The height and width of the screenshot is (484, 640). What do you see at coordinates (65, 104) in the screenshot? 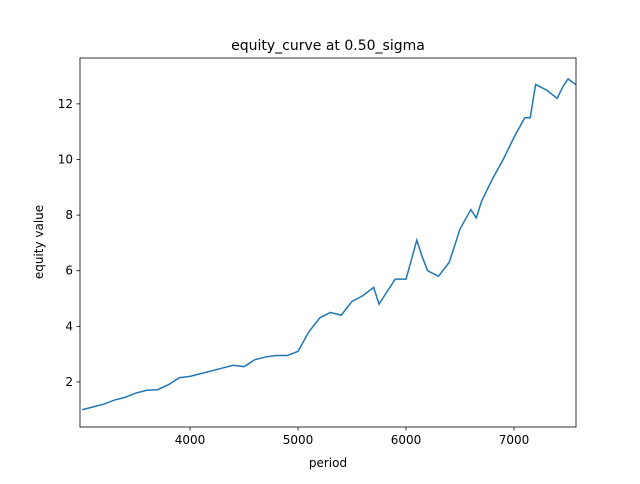
I see `y-tick-label: 12` at bounding box center [65, 104].